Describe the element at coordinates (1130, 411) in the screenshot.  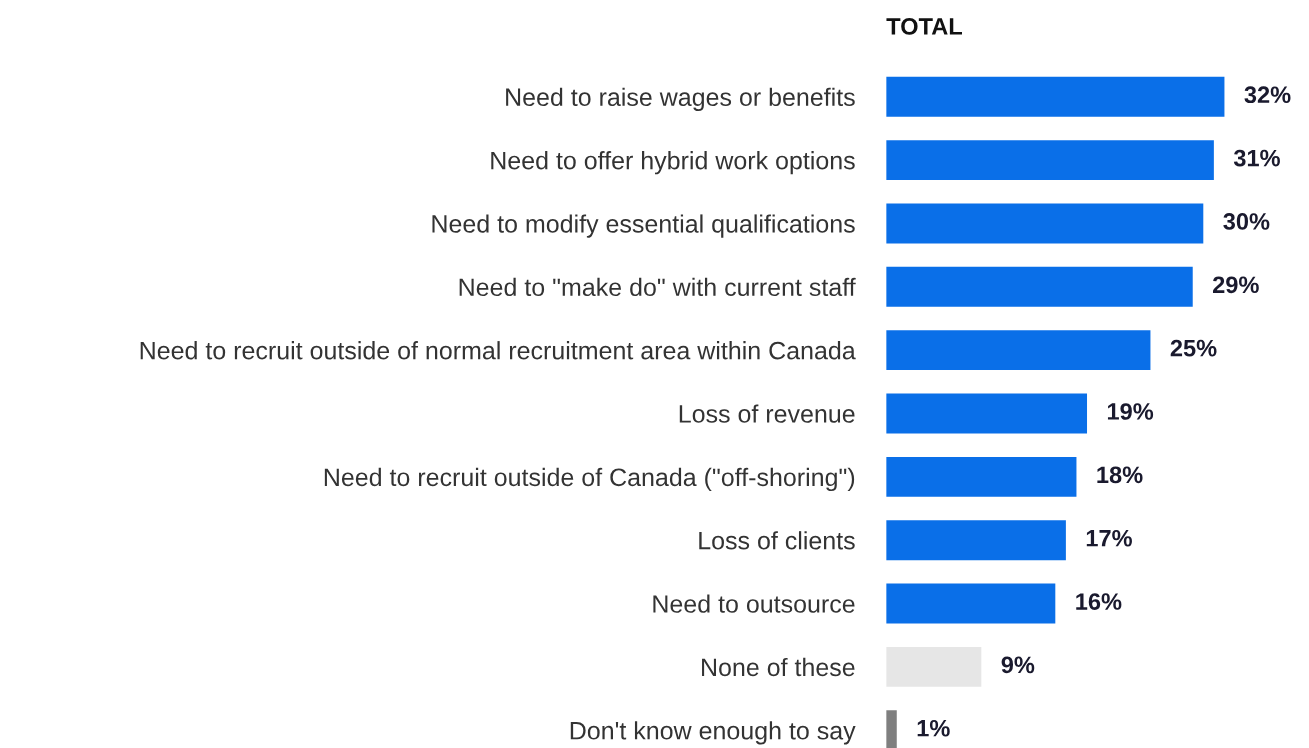
I see `data-label: 19%` at that location.